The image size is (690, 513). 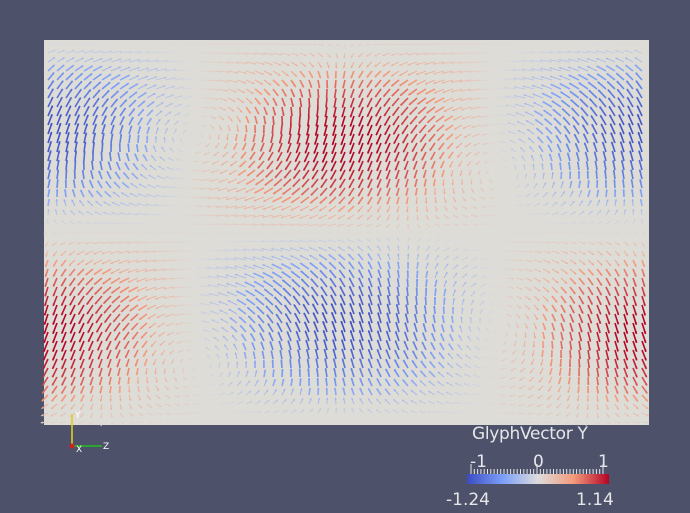 What do you see at coordinates (538, 479) in the screenshot?
I see `color-legend-bar` at bounding box center [538, 479].